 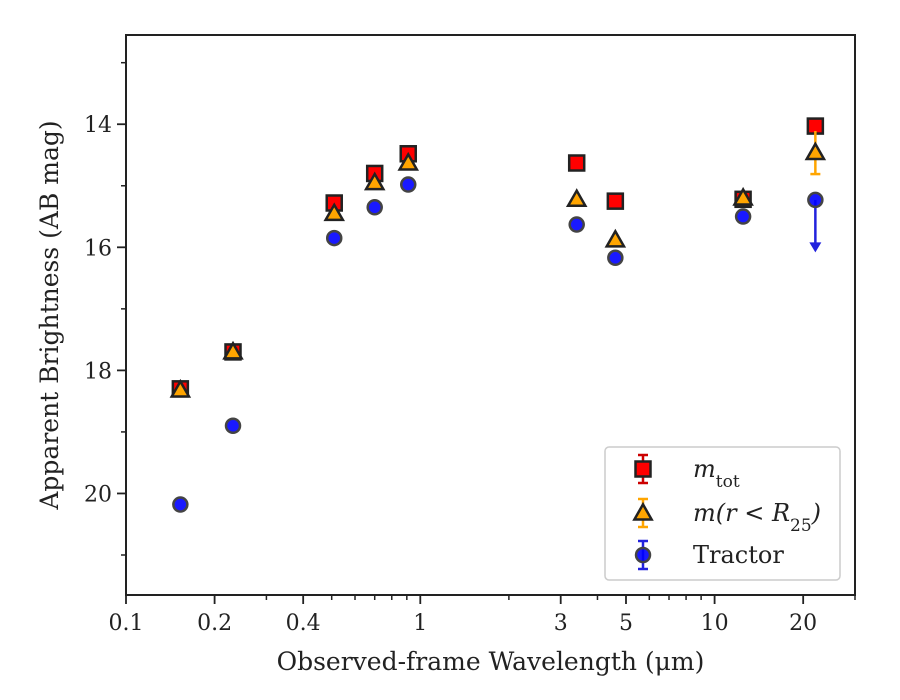 What do you see at coordinates (420, 623) in the screenshot?
I see `x-tick-label: 1` at bounding box center [420, 623].